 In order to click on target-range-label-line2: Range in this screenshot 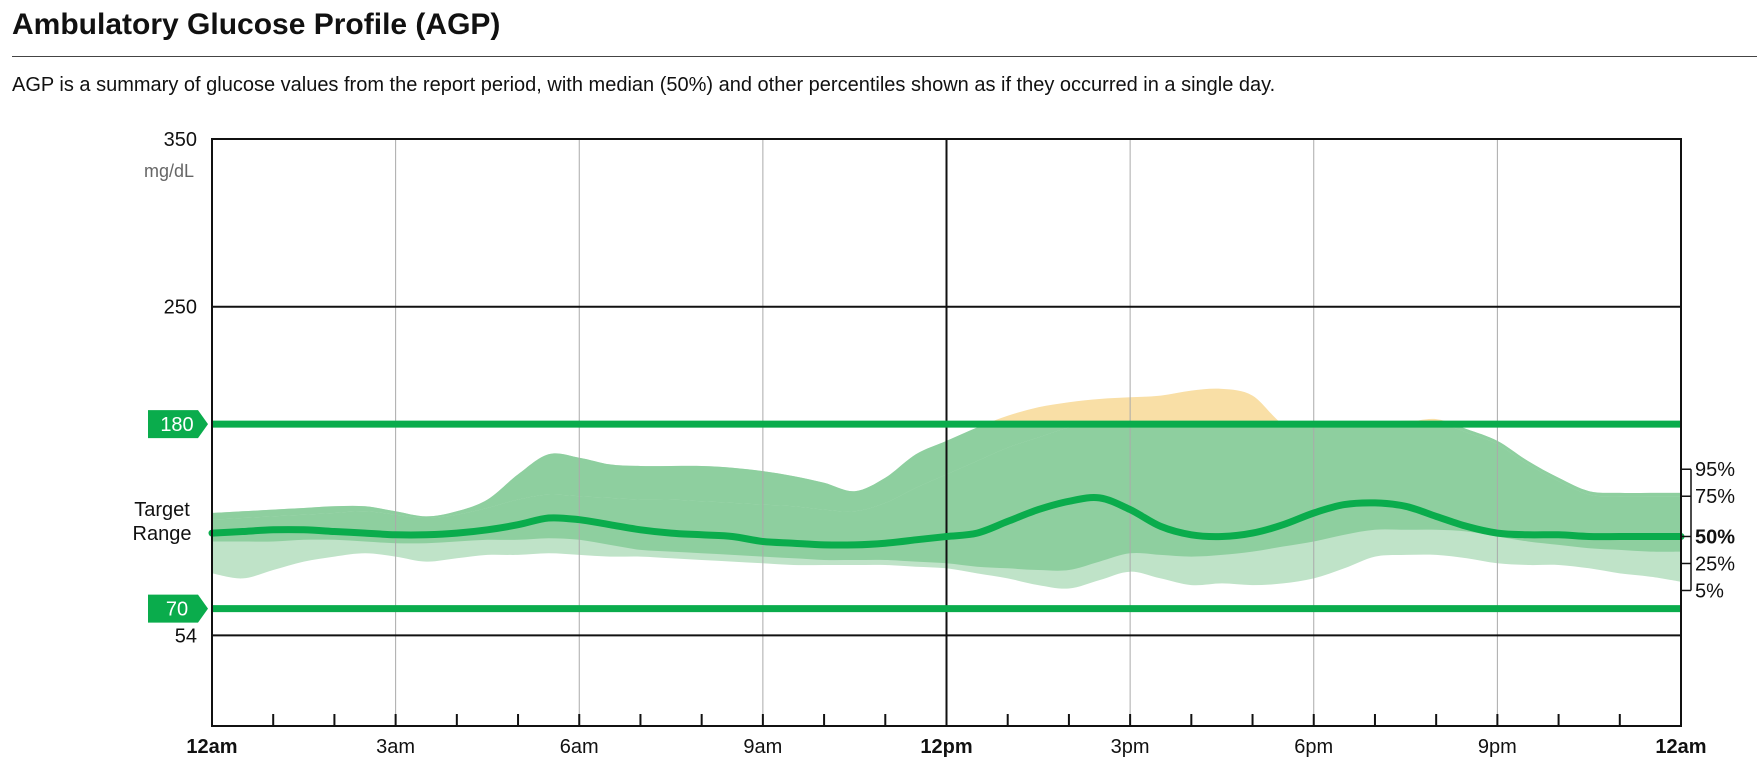, I will do `click(162, 534)`.